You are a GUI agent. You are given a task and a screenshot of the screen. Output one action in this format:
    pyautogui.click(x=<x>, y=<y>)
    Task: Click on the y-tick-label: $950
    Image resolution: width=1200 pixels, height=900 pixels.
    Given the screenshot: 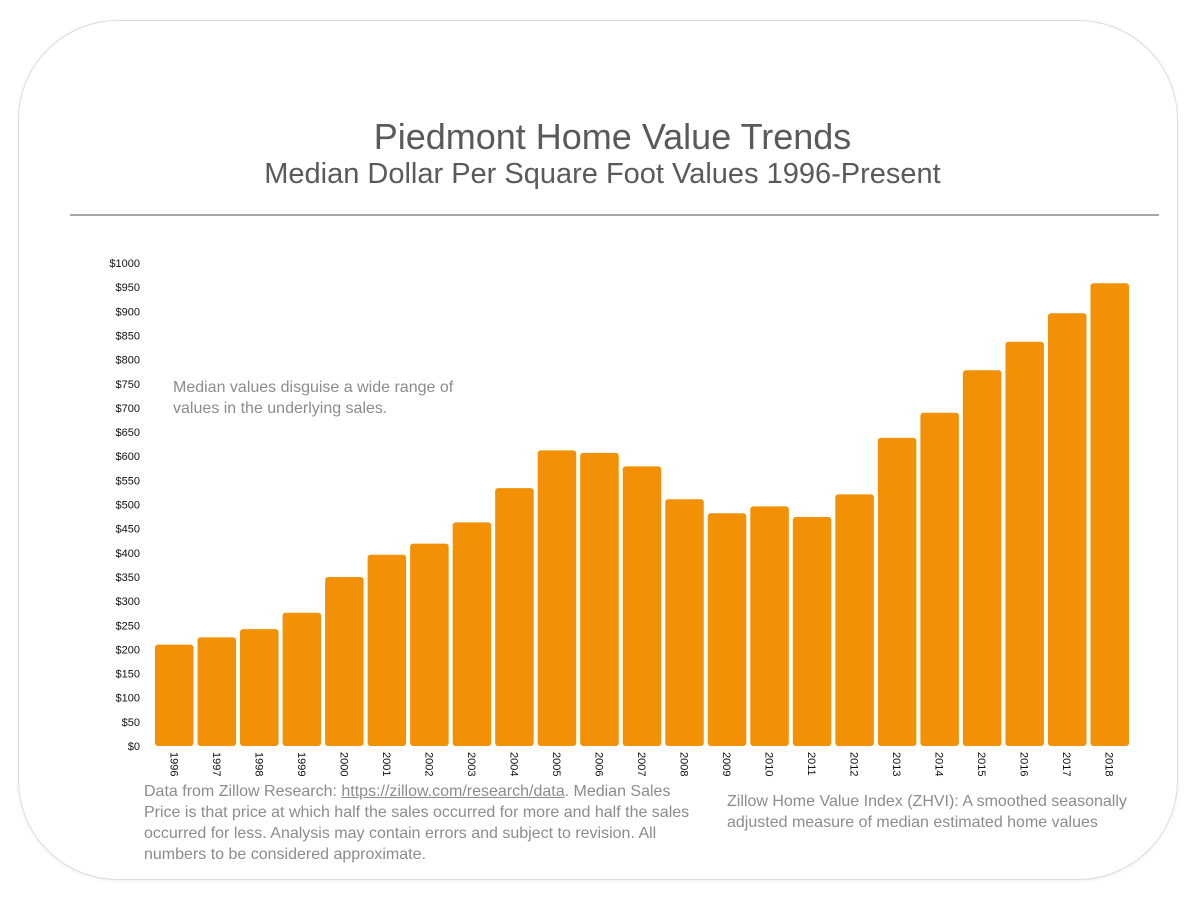 What is the action you would take?
    pyautogui.click(x=128, y=288)
    